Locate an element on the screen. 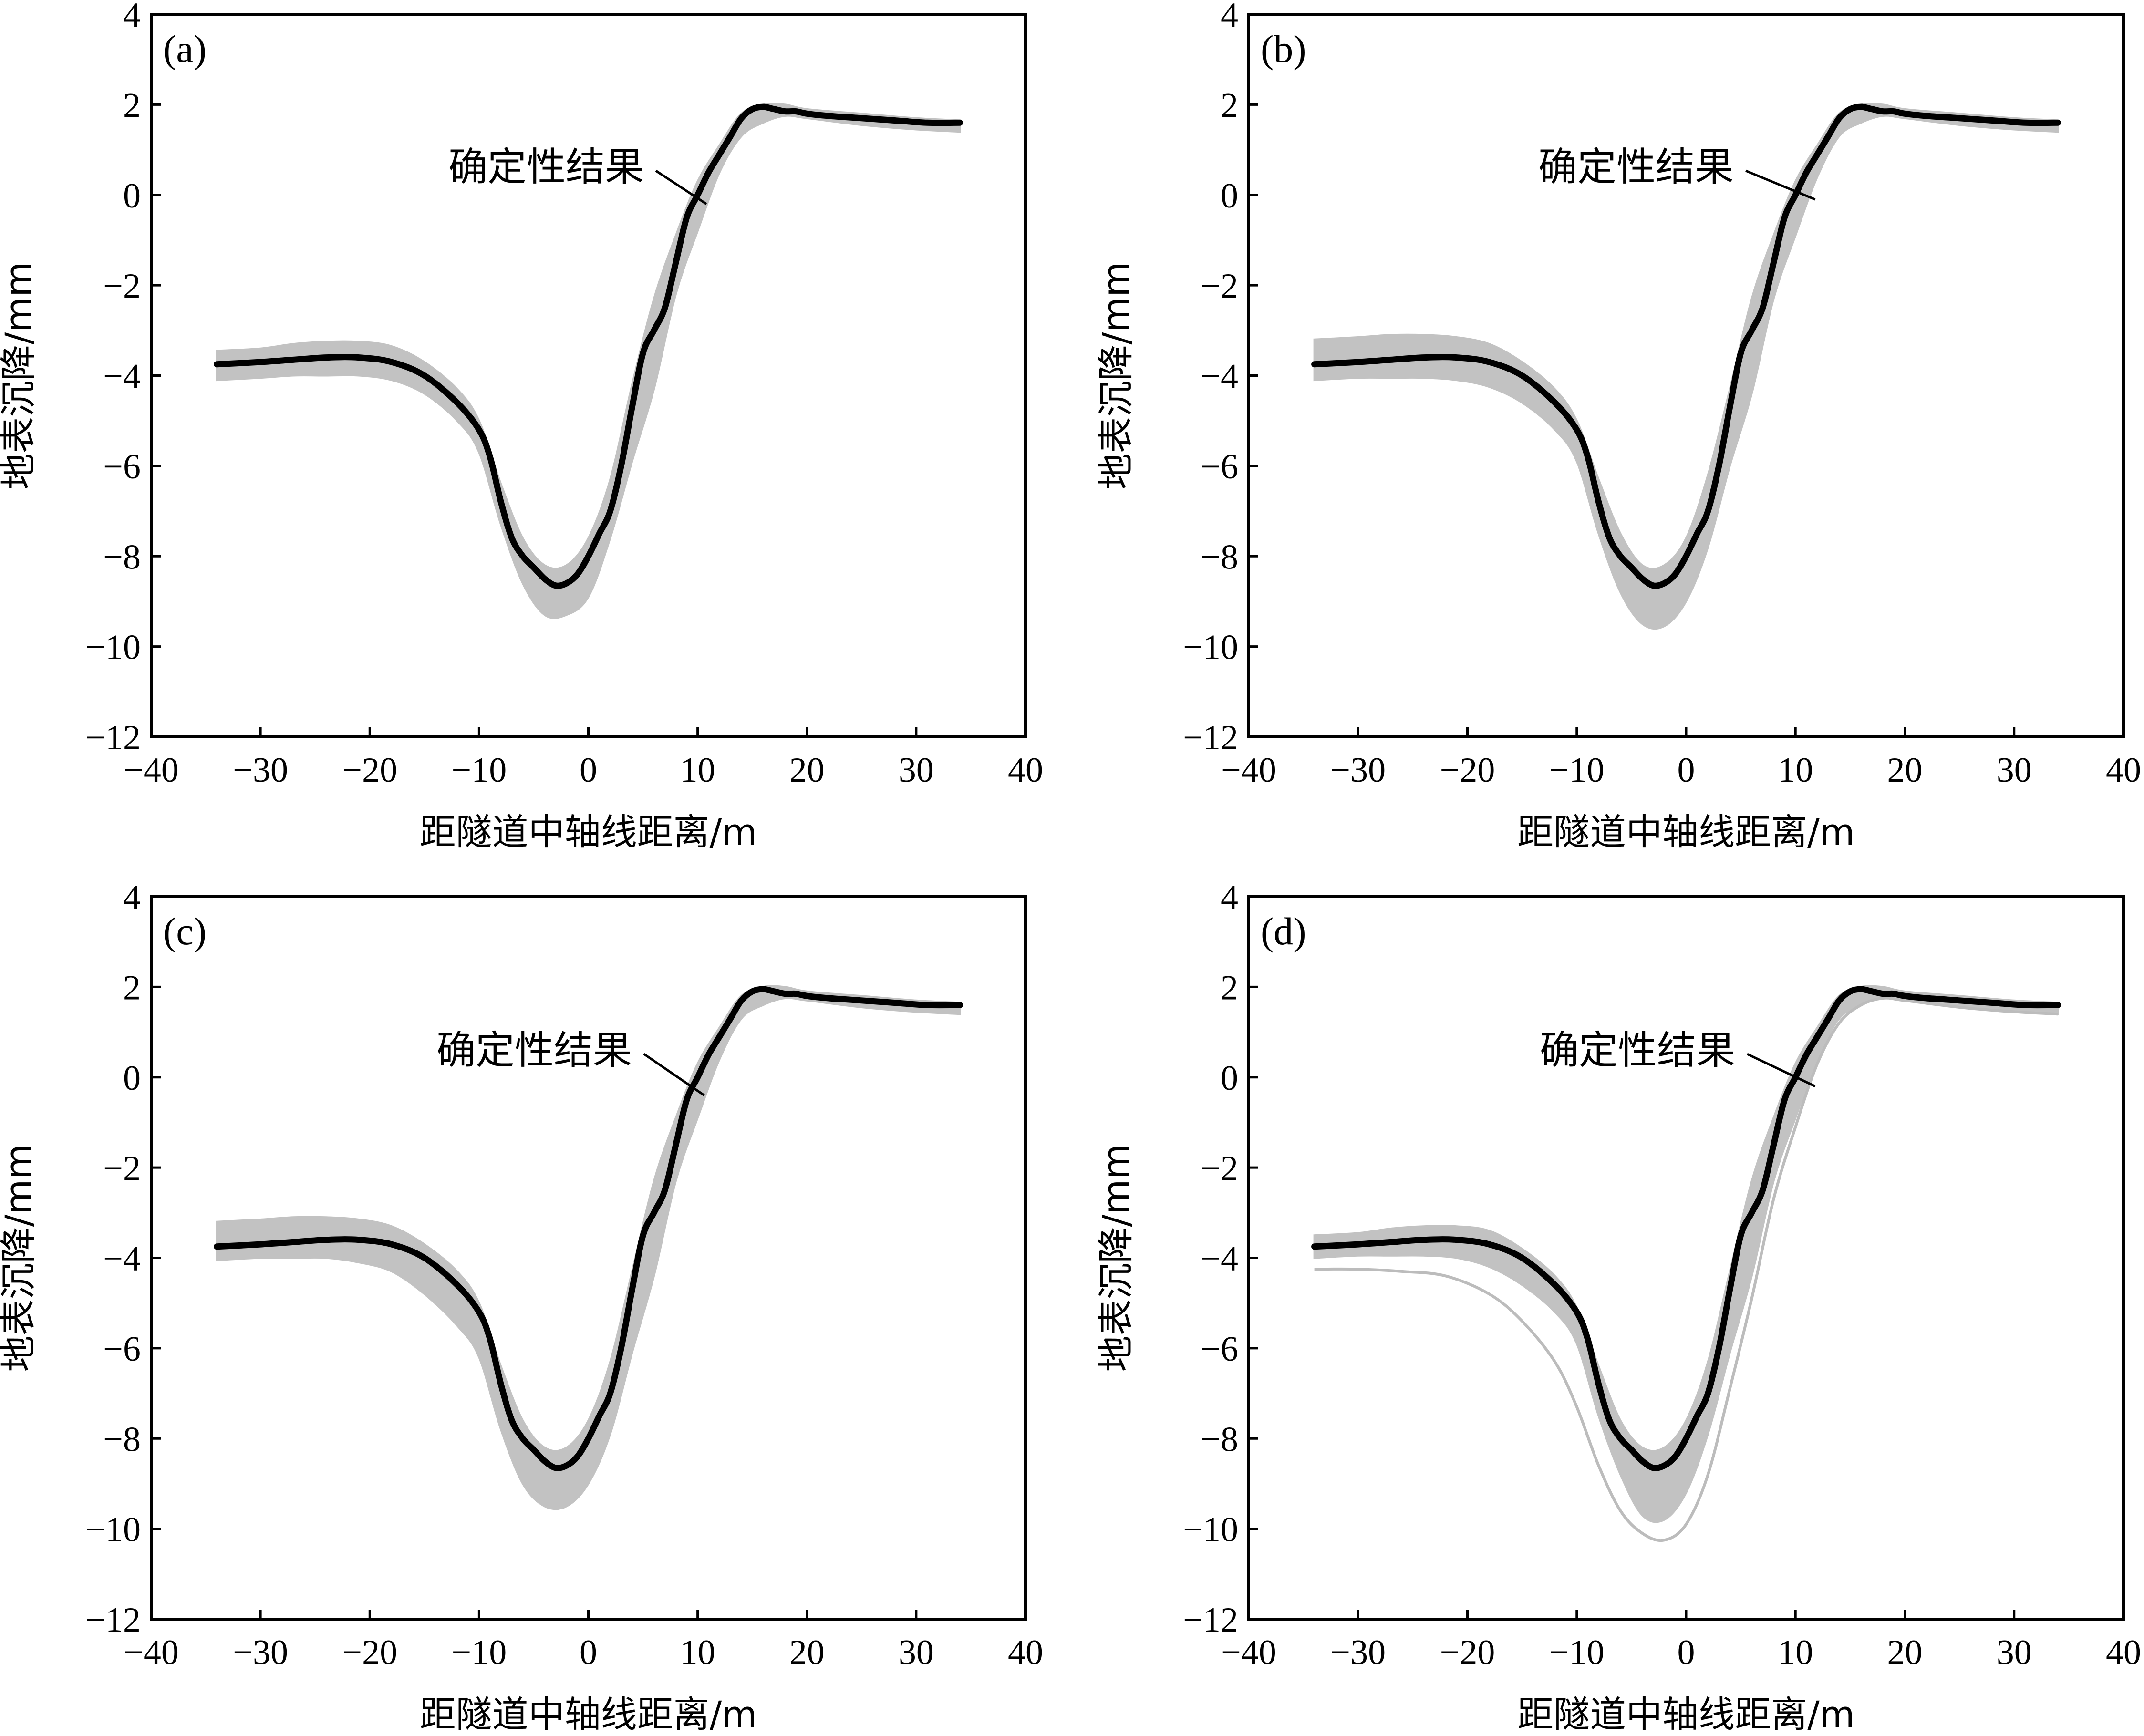 Image resolution: width=2144 pixels, height=1736 pixels. outlier-curve is located at coordinates (1686, 1269).